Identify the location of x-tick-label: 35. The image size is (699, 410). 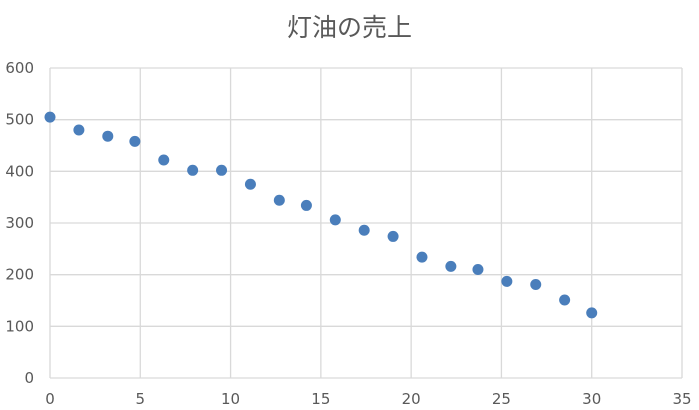
(681, 399).